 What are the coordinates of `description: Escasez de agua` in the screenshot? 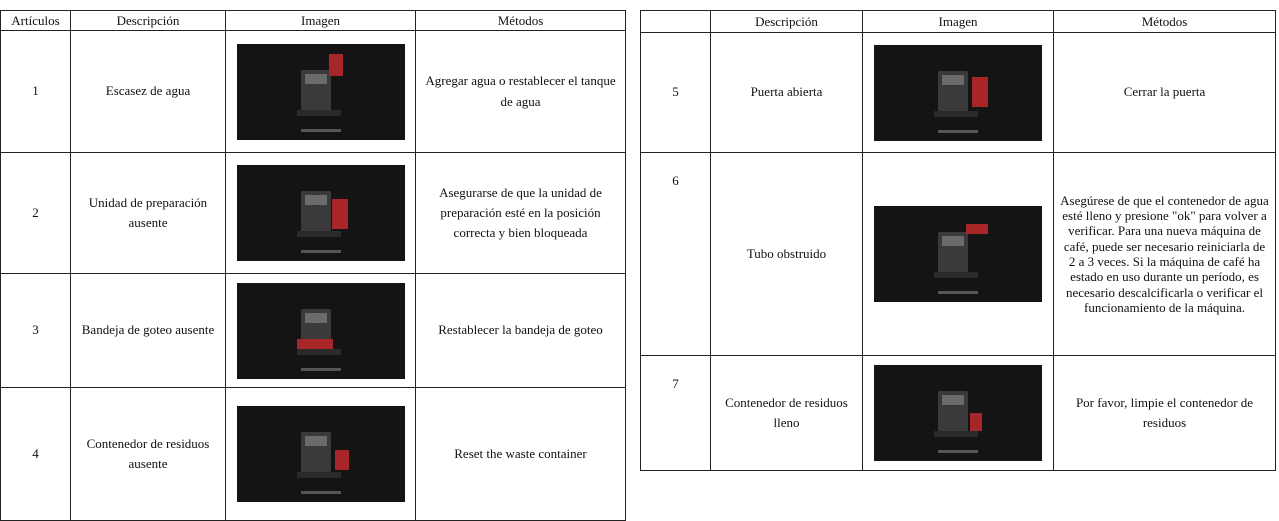 It's located at (148, 91).